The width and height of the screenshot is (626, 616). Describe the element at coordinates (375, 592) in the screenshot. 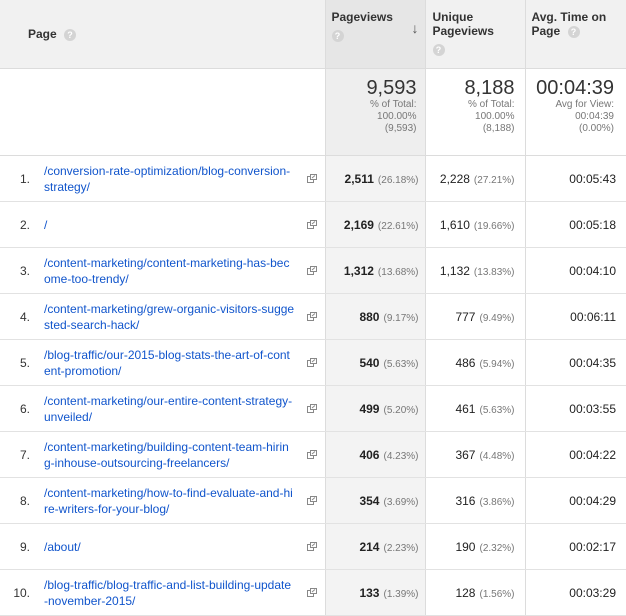

I see `pageviews-cell: 133 (1.39%)` at that location.